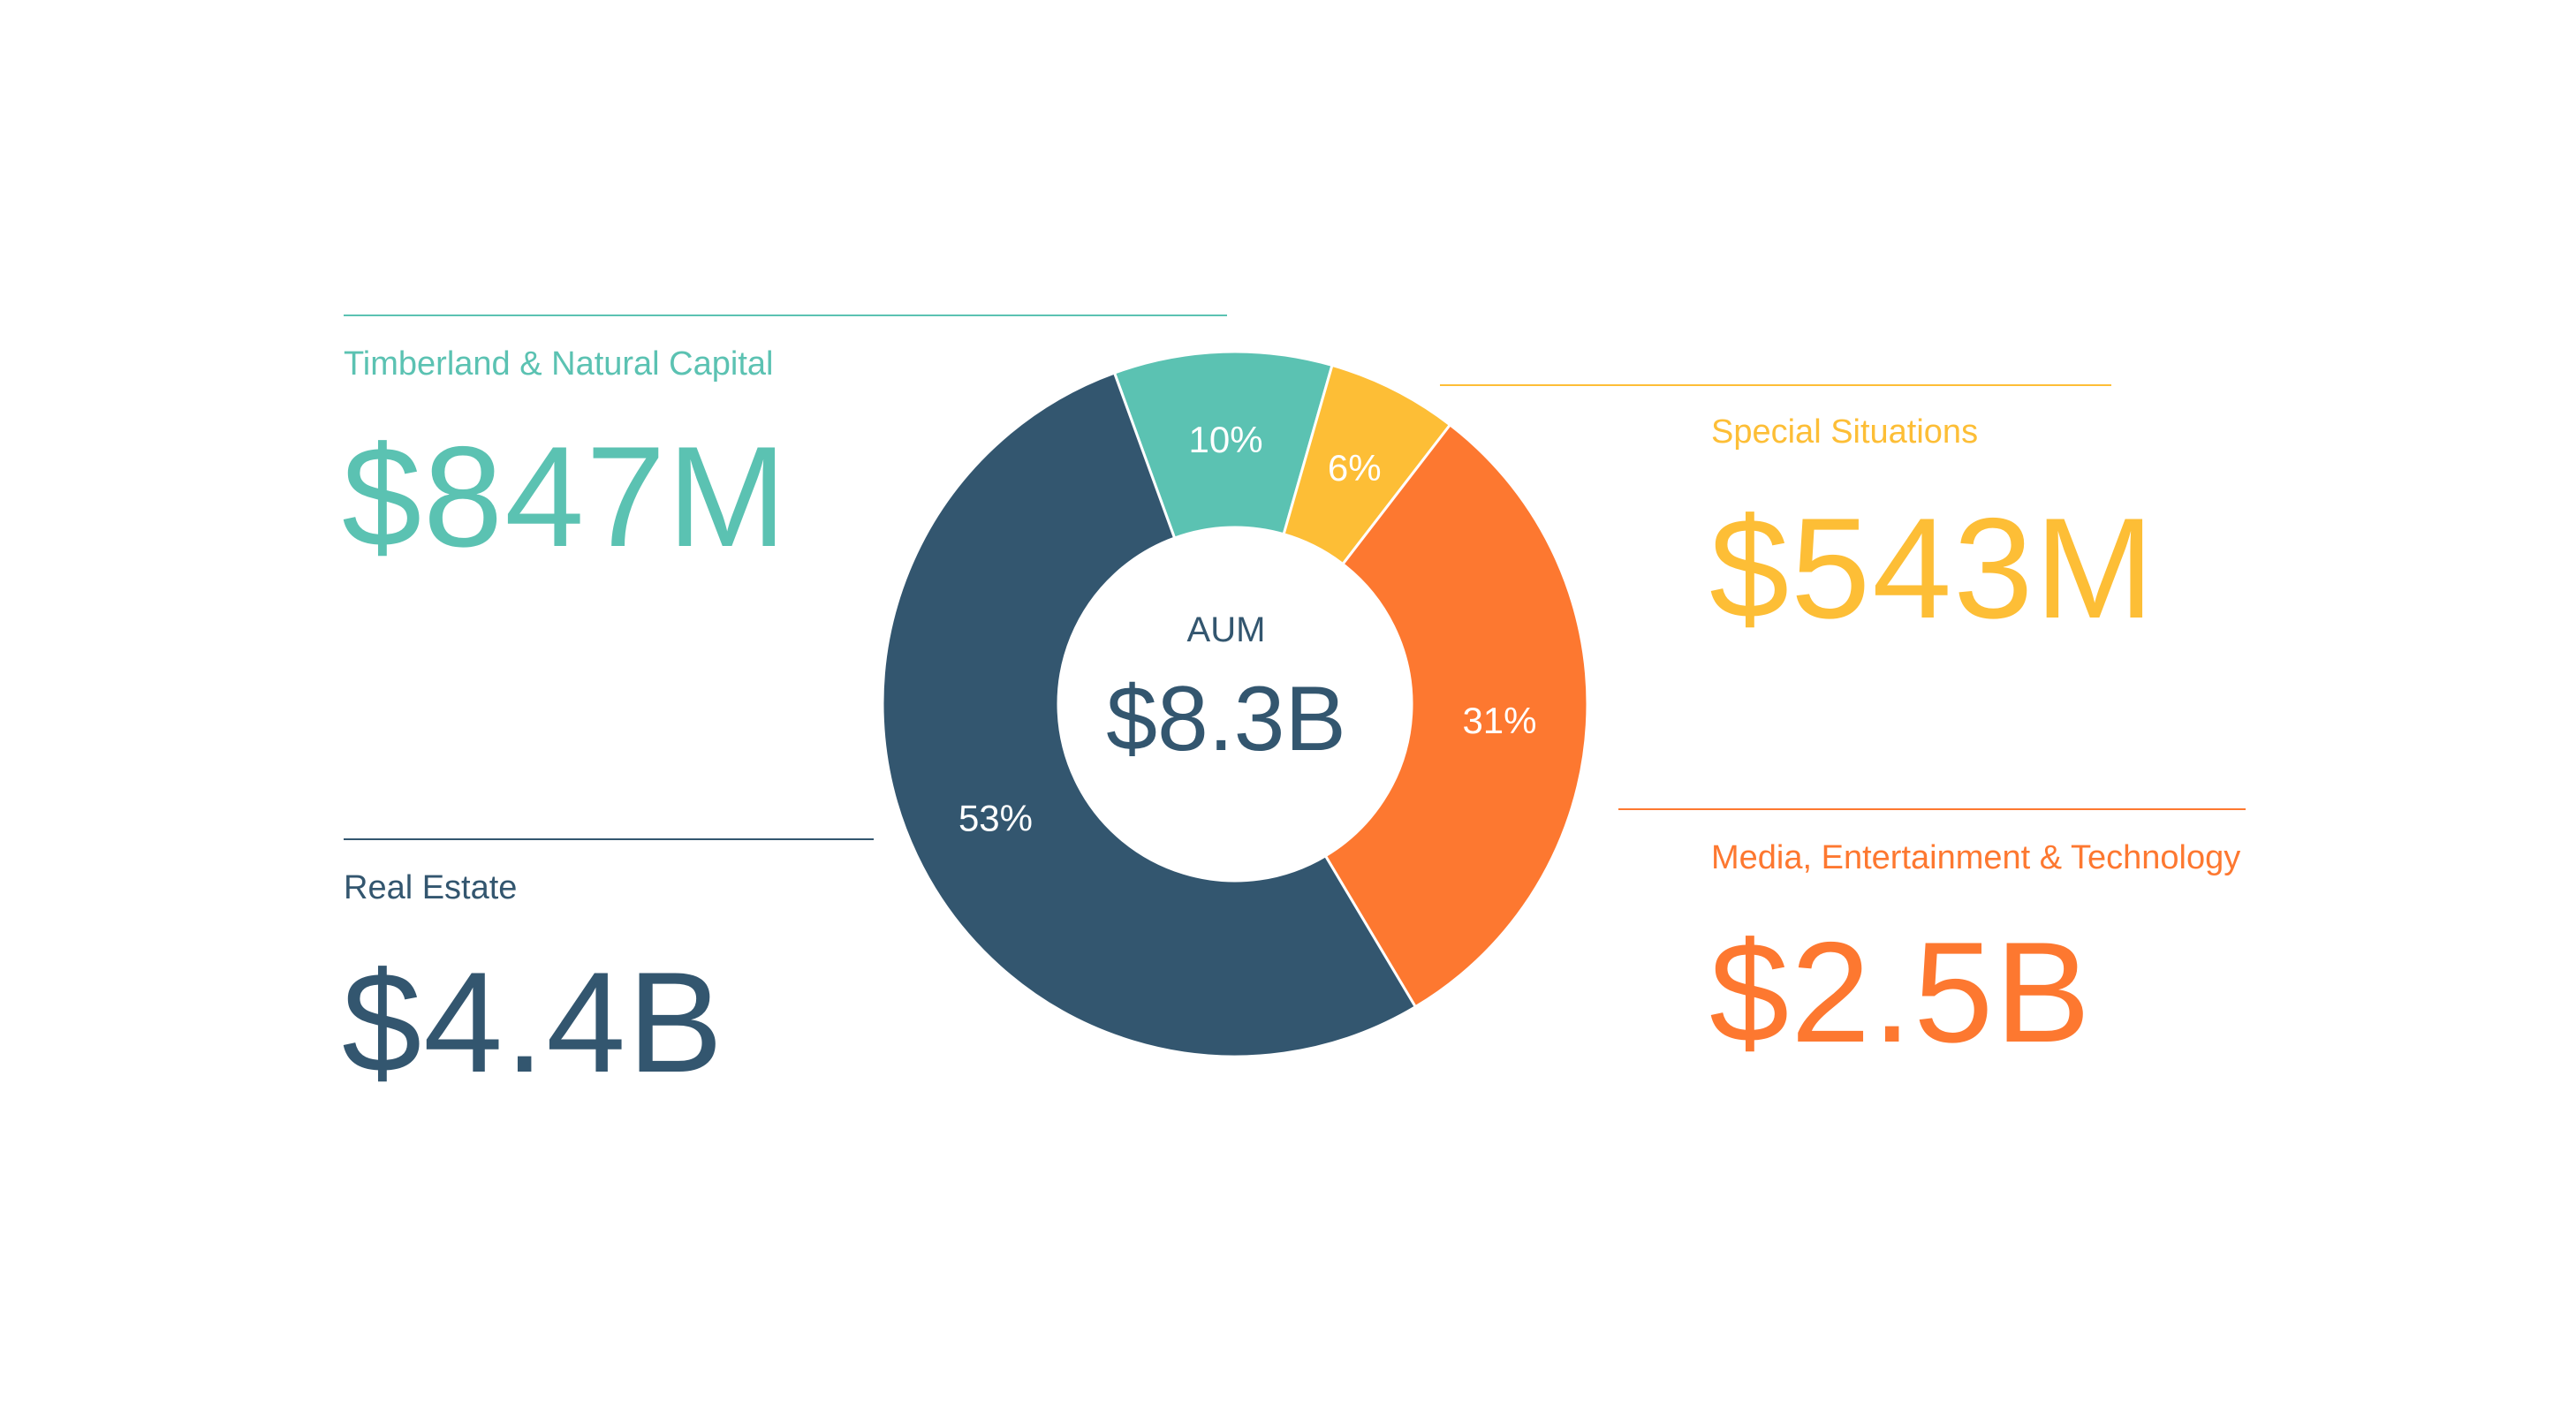 The image size is (2576, 1402). Describe the element at coordinates (566, 497) in the screenshot. I see `timberland-value: $847M` at that location.